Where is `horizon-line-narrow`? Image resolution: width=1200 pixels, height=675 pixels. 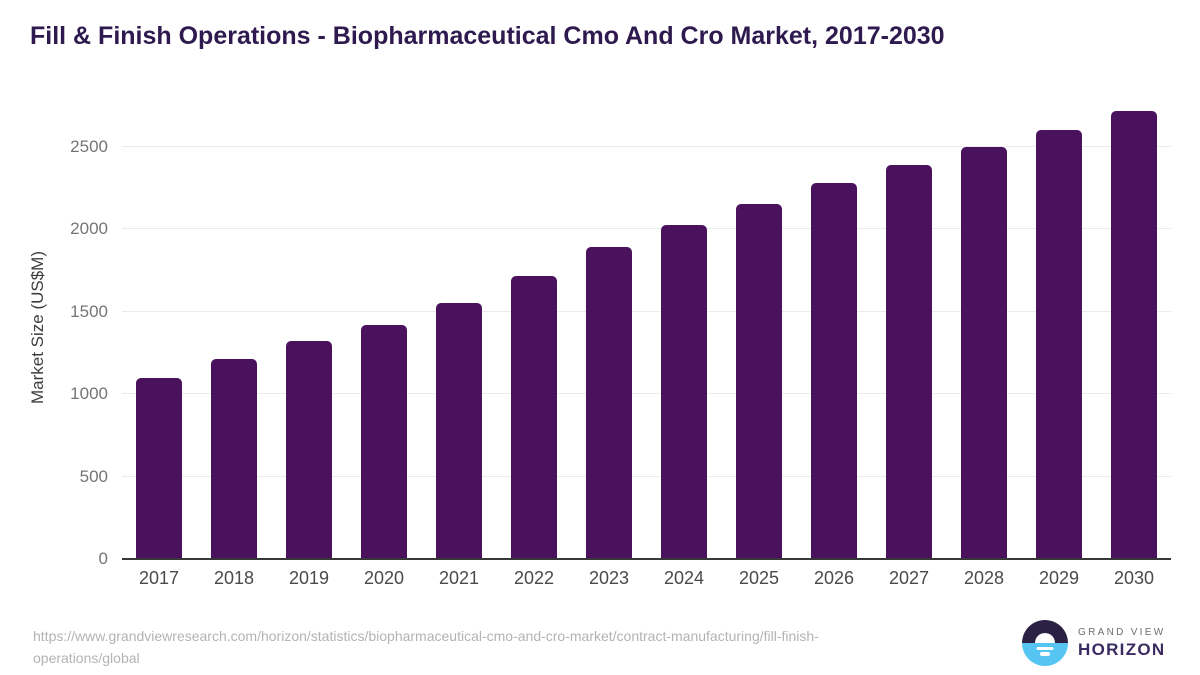
horizon-line-narrow is located at coordinates (1045, 654).